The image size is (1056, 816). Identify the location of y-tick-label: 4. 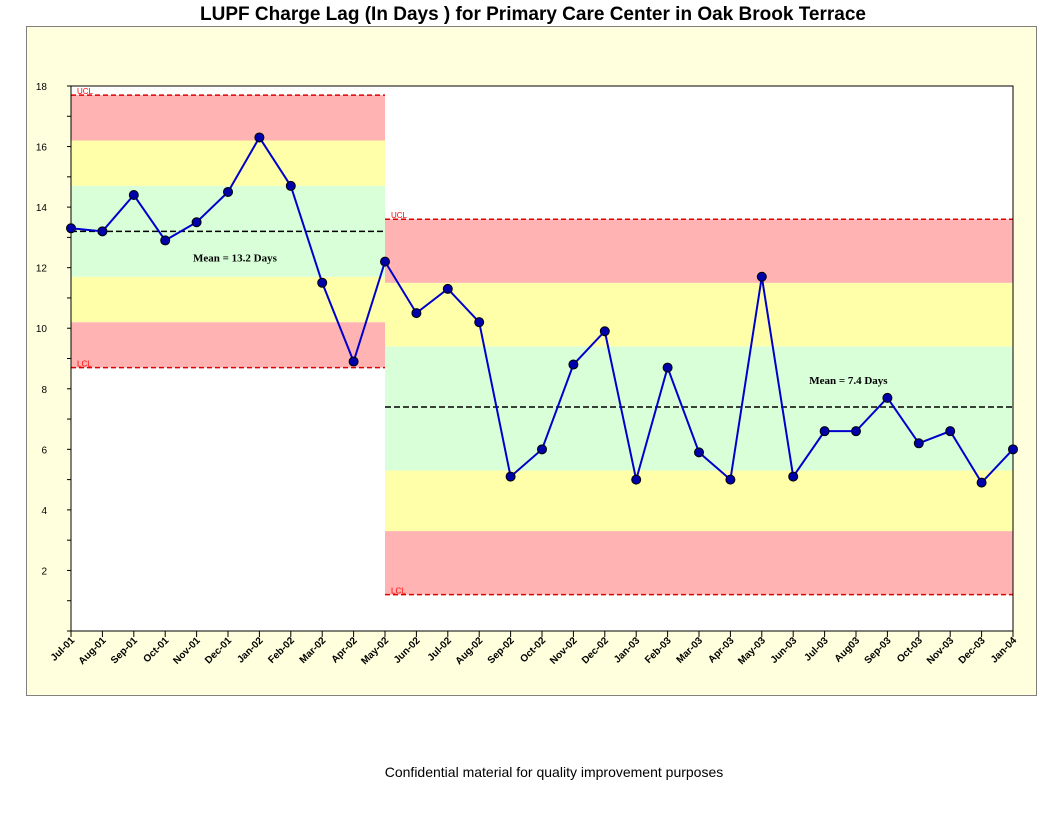
(44, 511).